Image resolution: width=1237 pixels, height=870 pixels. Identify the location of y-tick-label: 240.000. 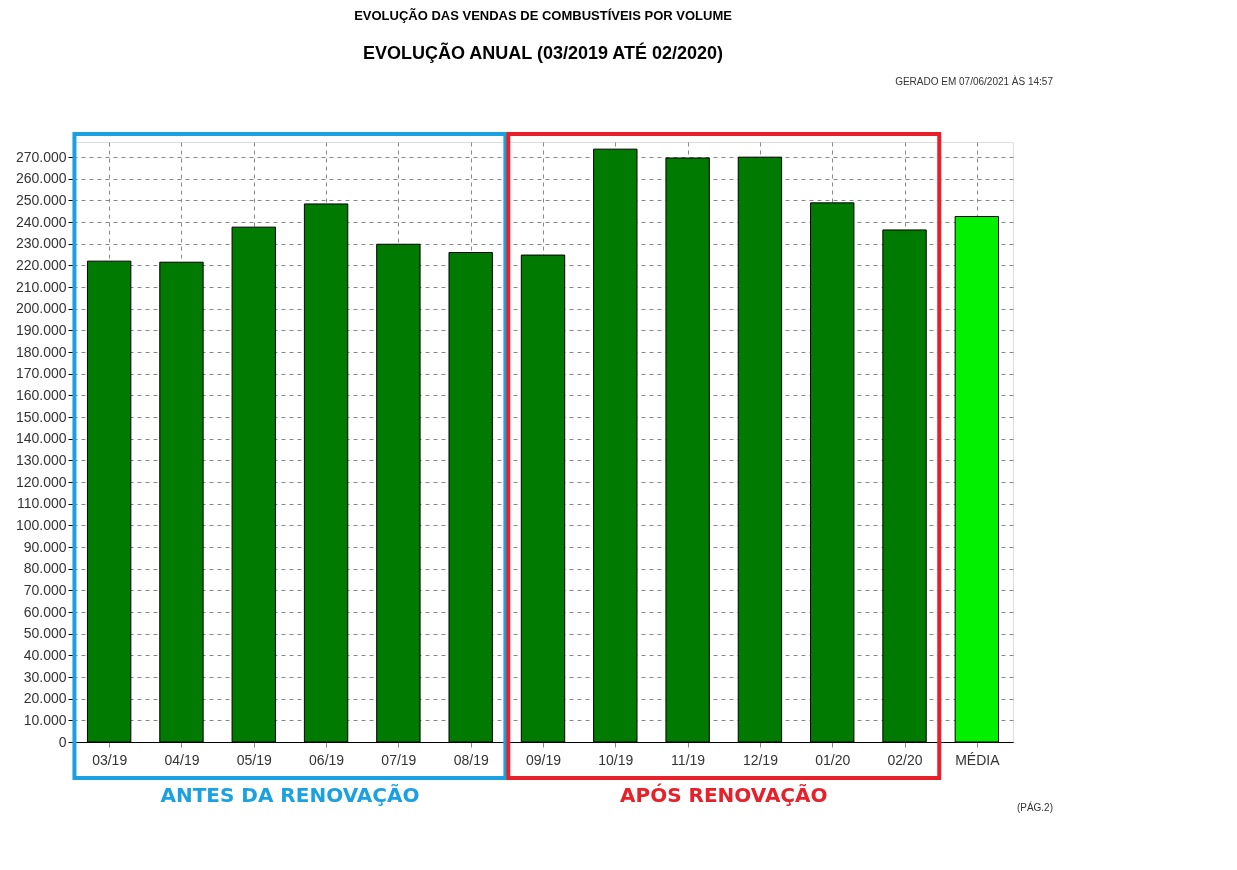
(41, 221).